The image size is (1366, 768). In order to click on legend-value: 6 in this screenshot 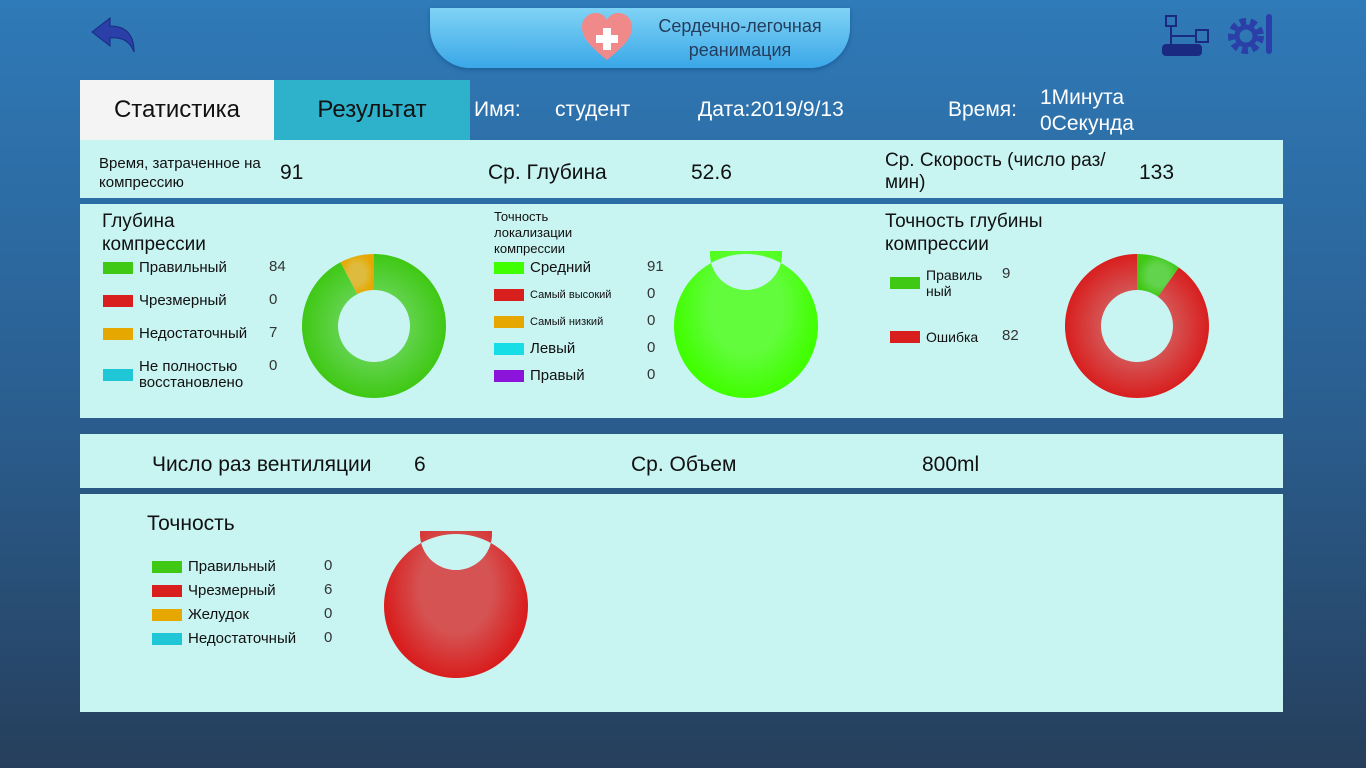, I will do `click(328, 589)`.